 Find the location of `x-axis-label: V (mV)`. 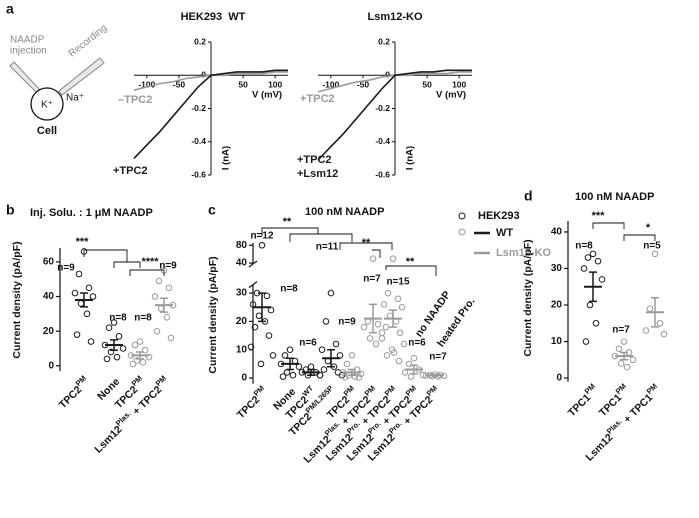

x-axis-label: V (mV) is located at coordinates (451, 95).